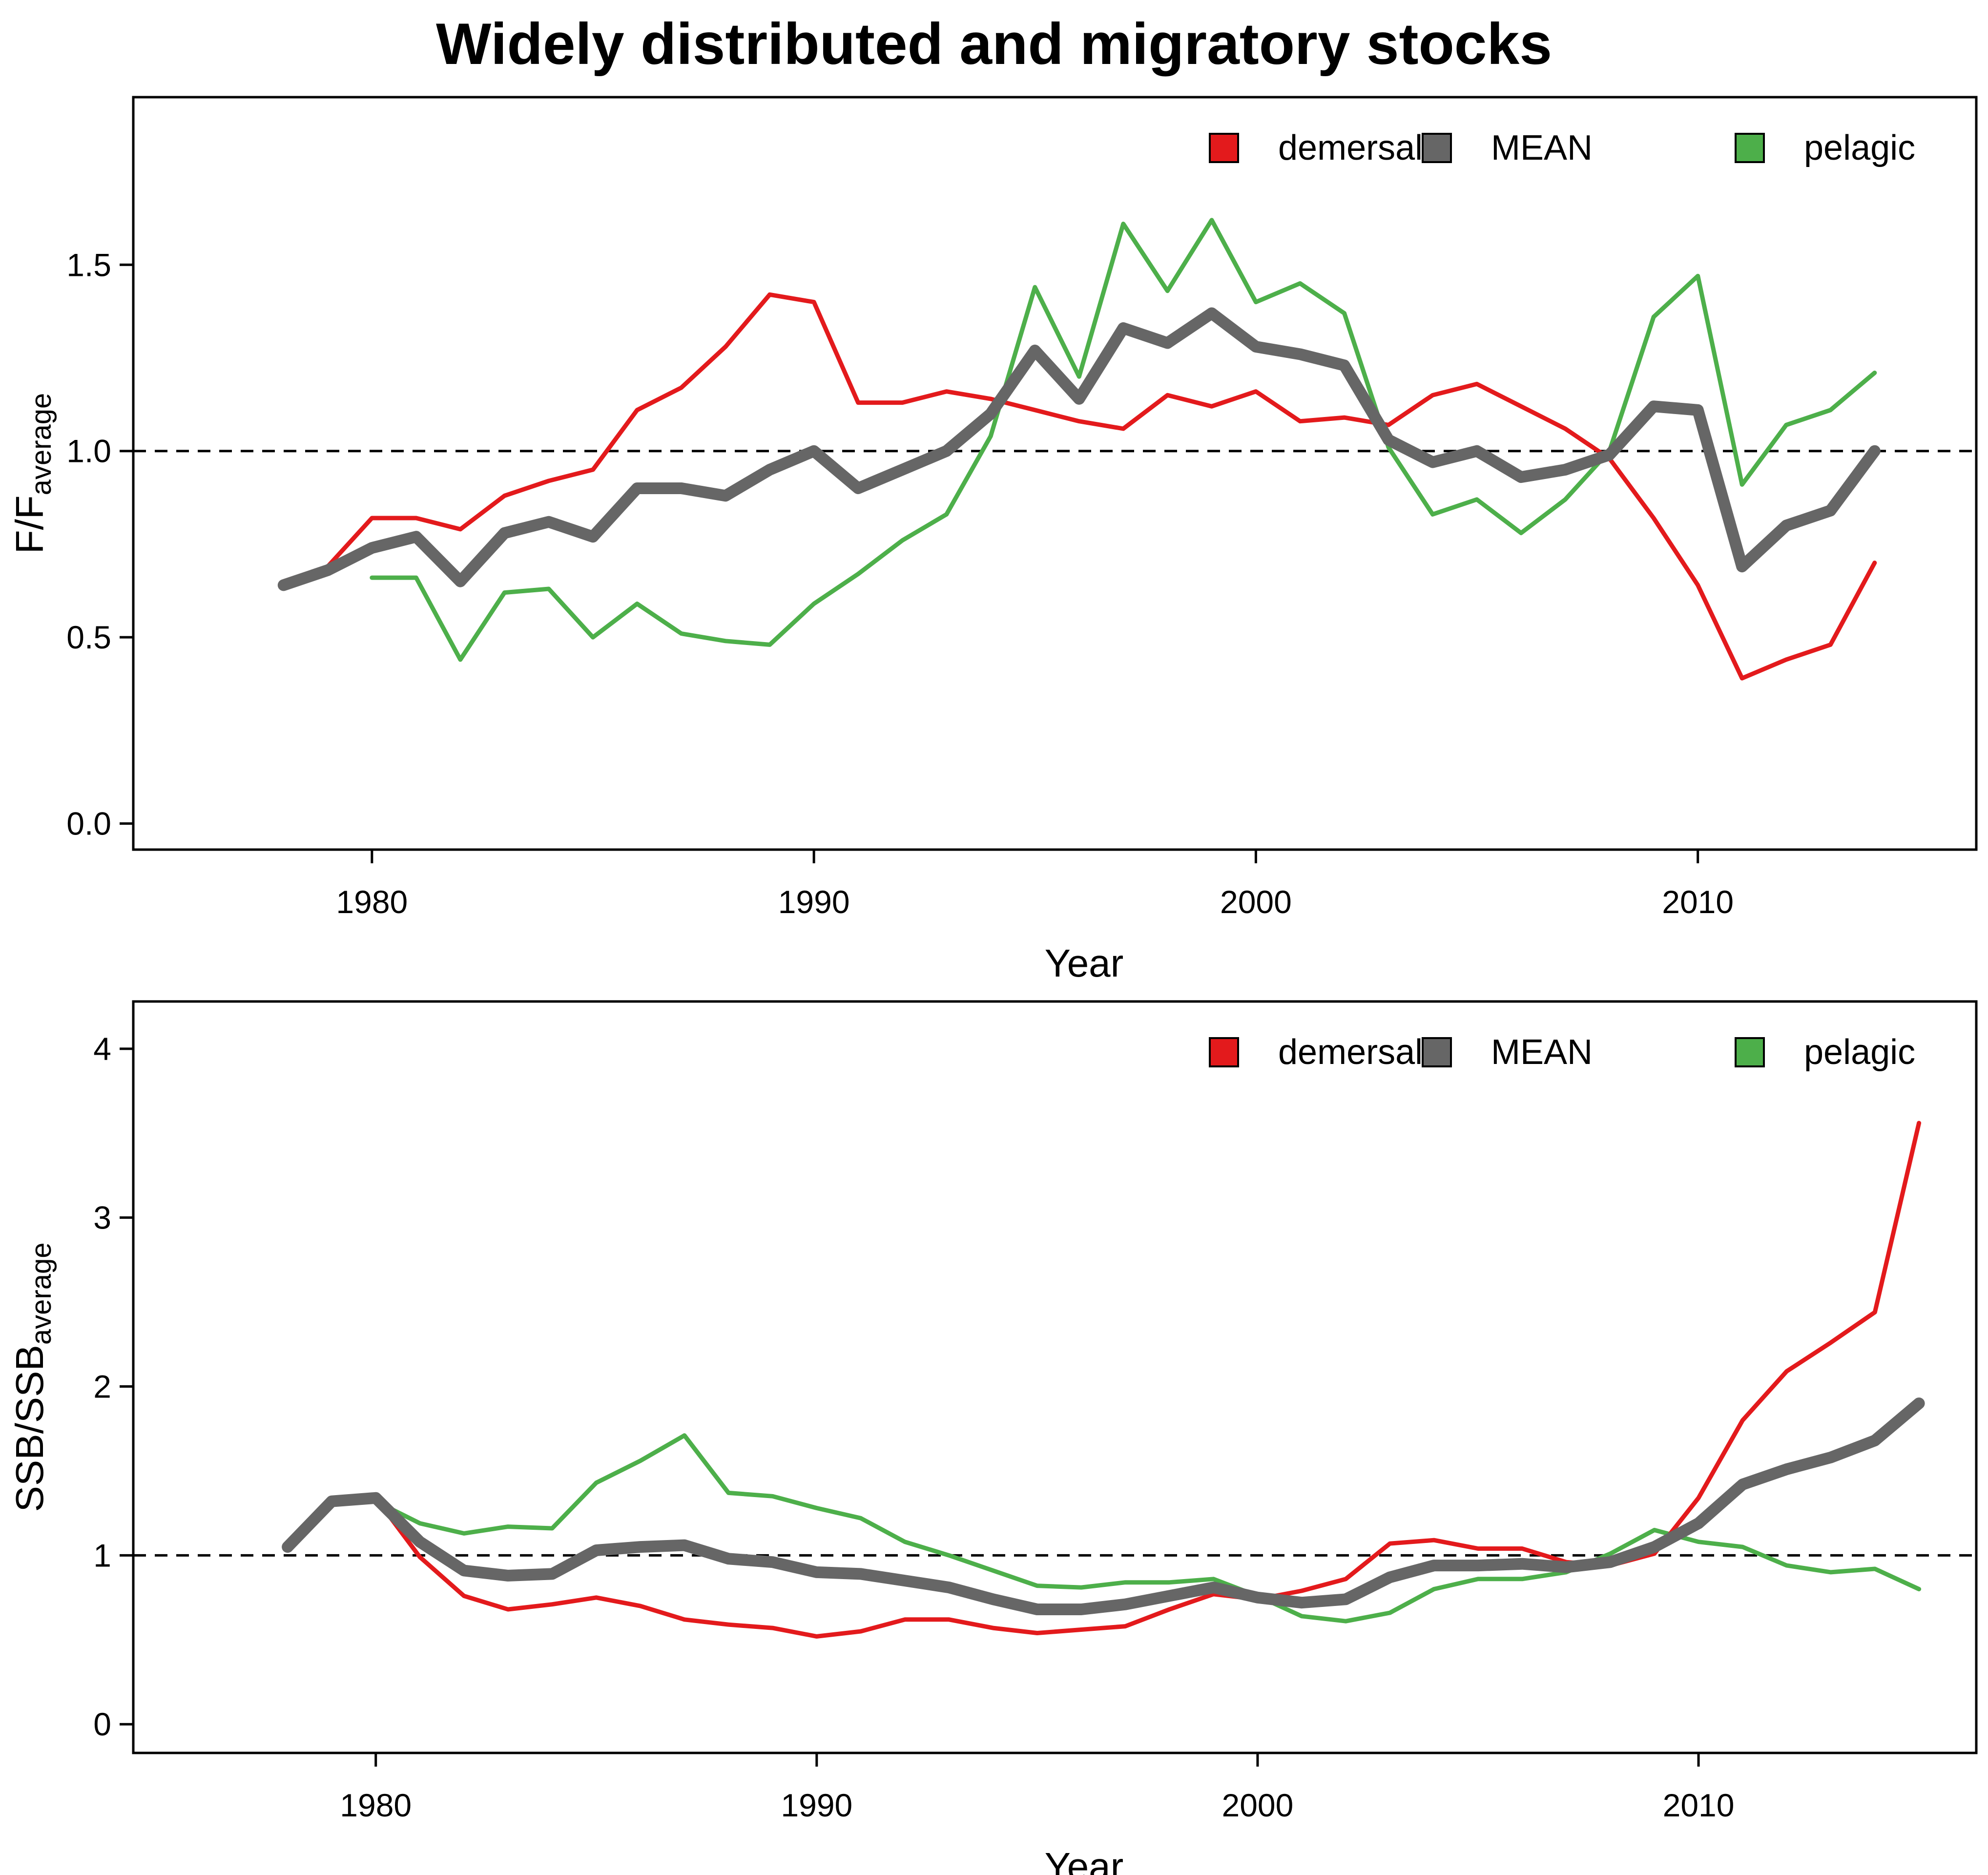  I want to click on y-tick-label: 0.5, so click(88, 637).